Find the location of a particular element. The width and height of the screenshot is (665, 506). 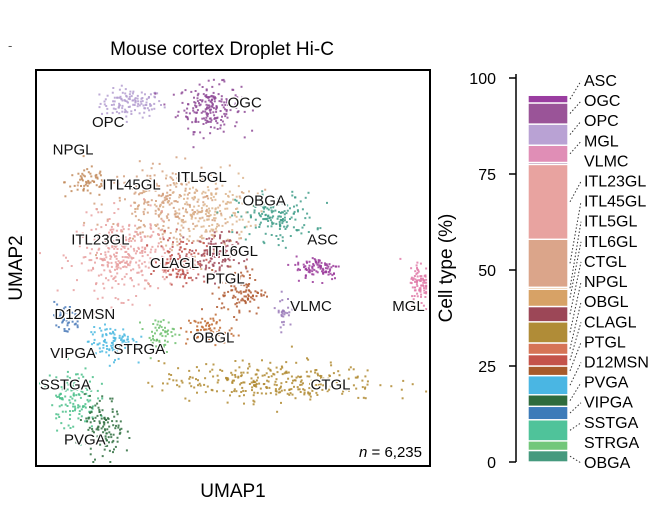

cluster-clagl is located at coordinates (178, 258).